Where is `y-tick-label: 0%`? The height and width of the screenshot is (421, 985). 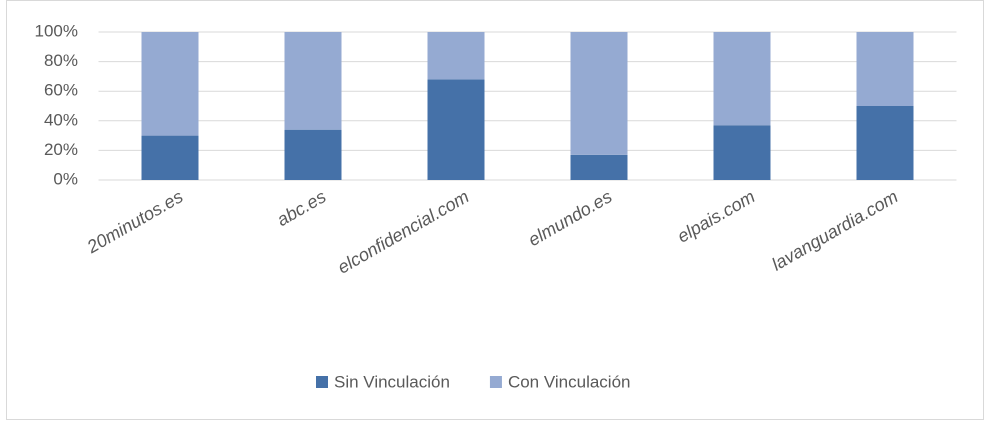 y-tick-label: 0% is located at coordinates (65, 178).